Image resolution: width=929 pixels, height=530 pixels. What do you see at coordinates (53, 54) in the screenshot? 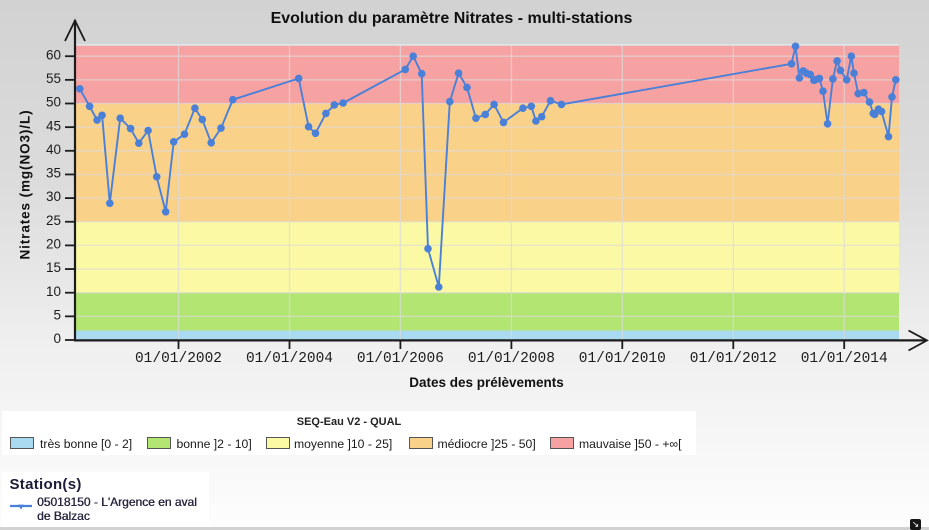
I see `svg-text: 60` at bounding box center [53, 54].